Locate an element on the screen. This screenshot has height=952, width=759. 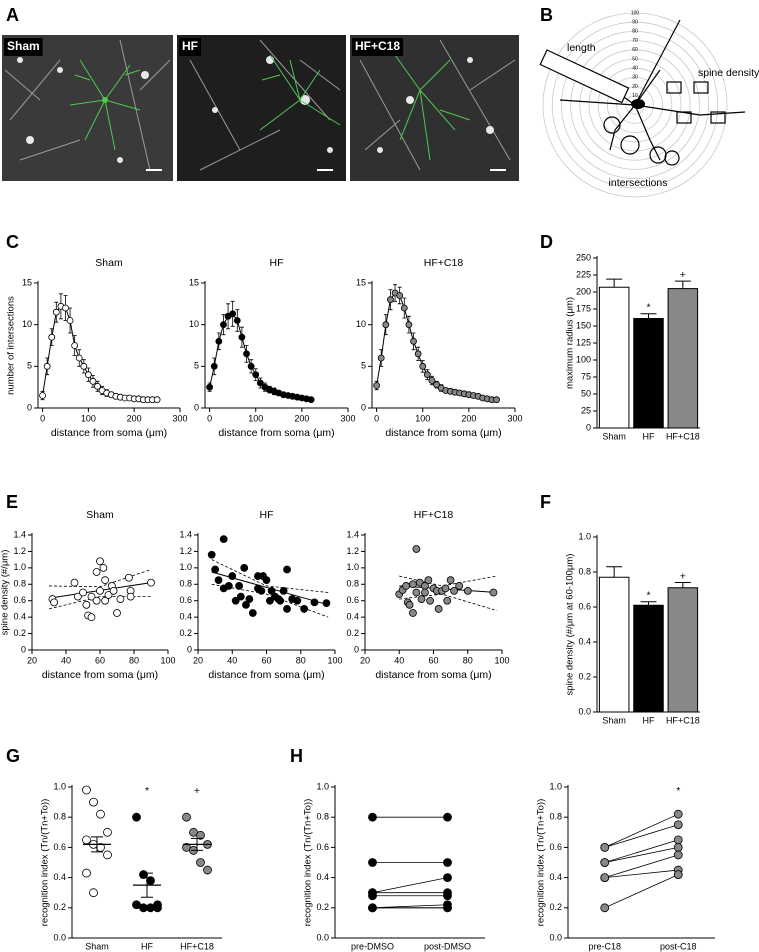
ring is located at coordinates (635, 105).